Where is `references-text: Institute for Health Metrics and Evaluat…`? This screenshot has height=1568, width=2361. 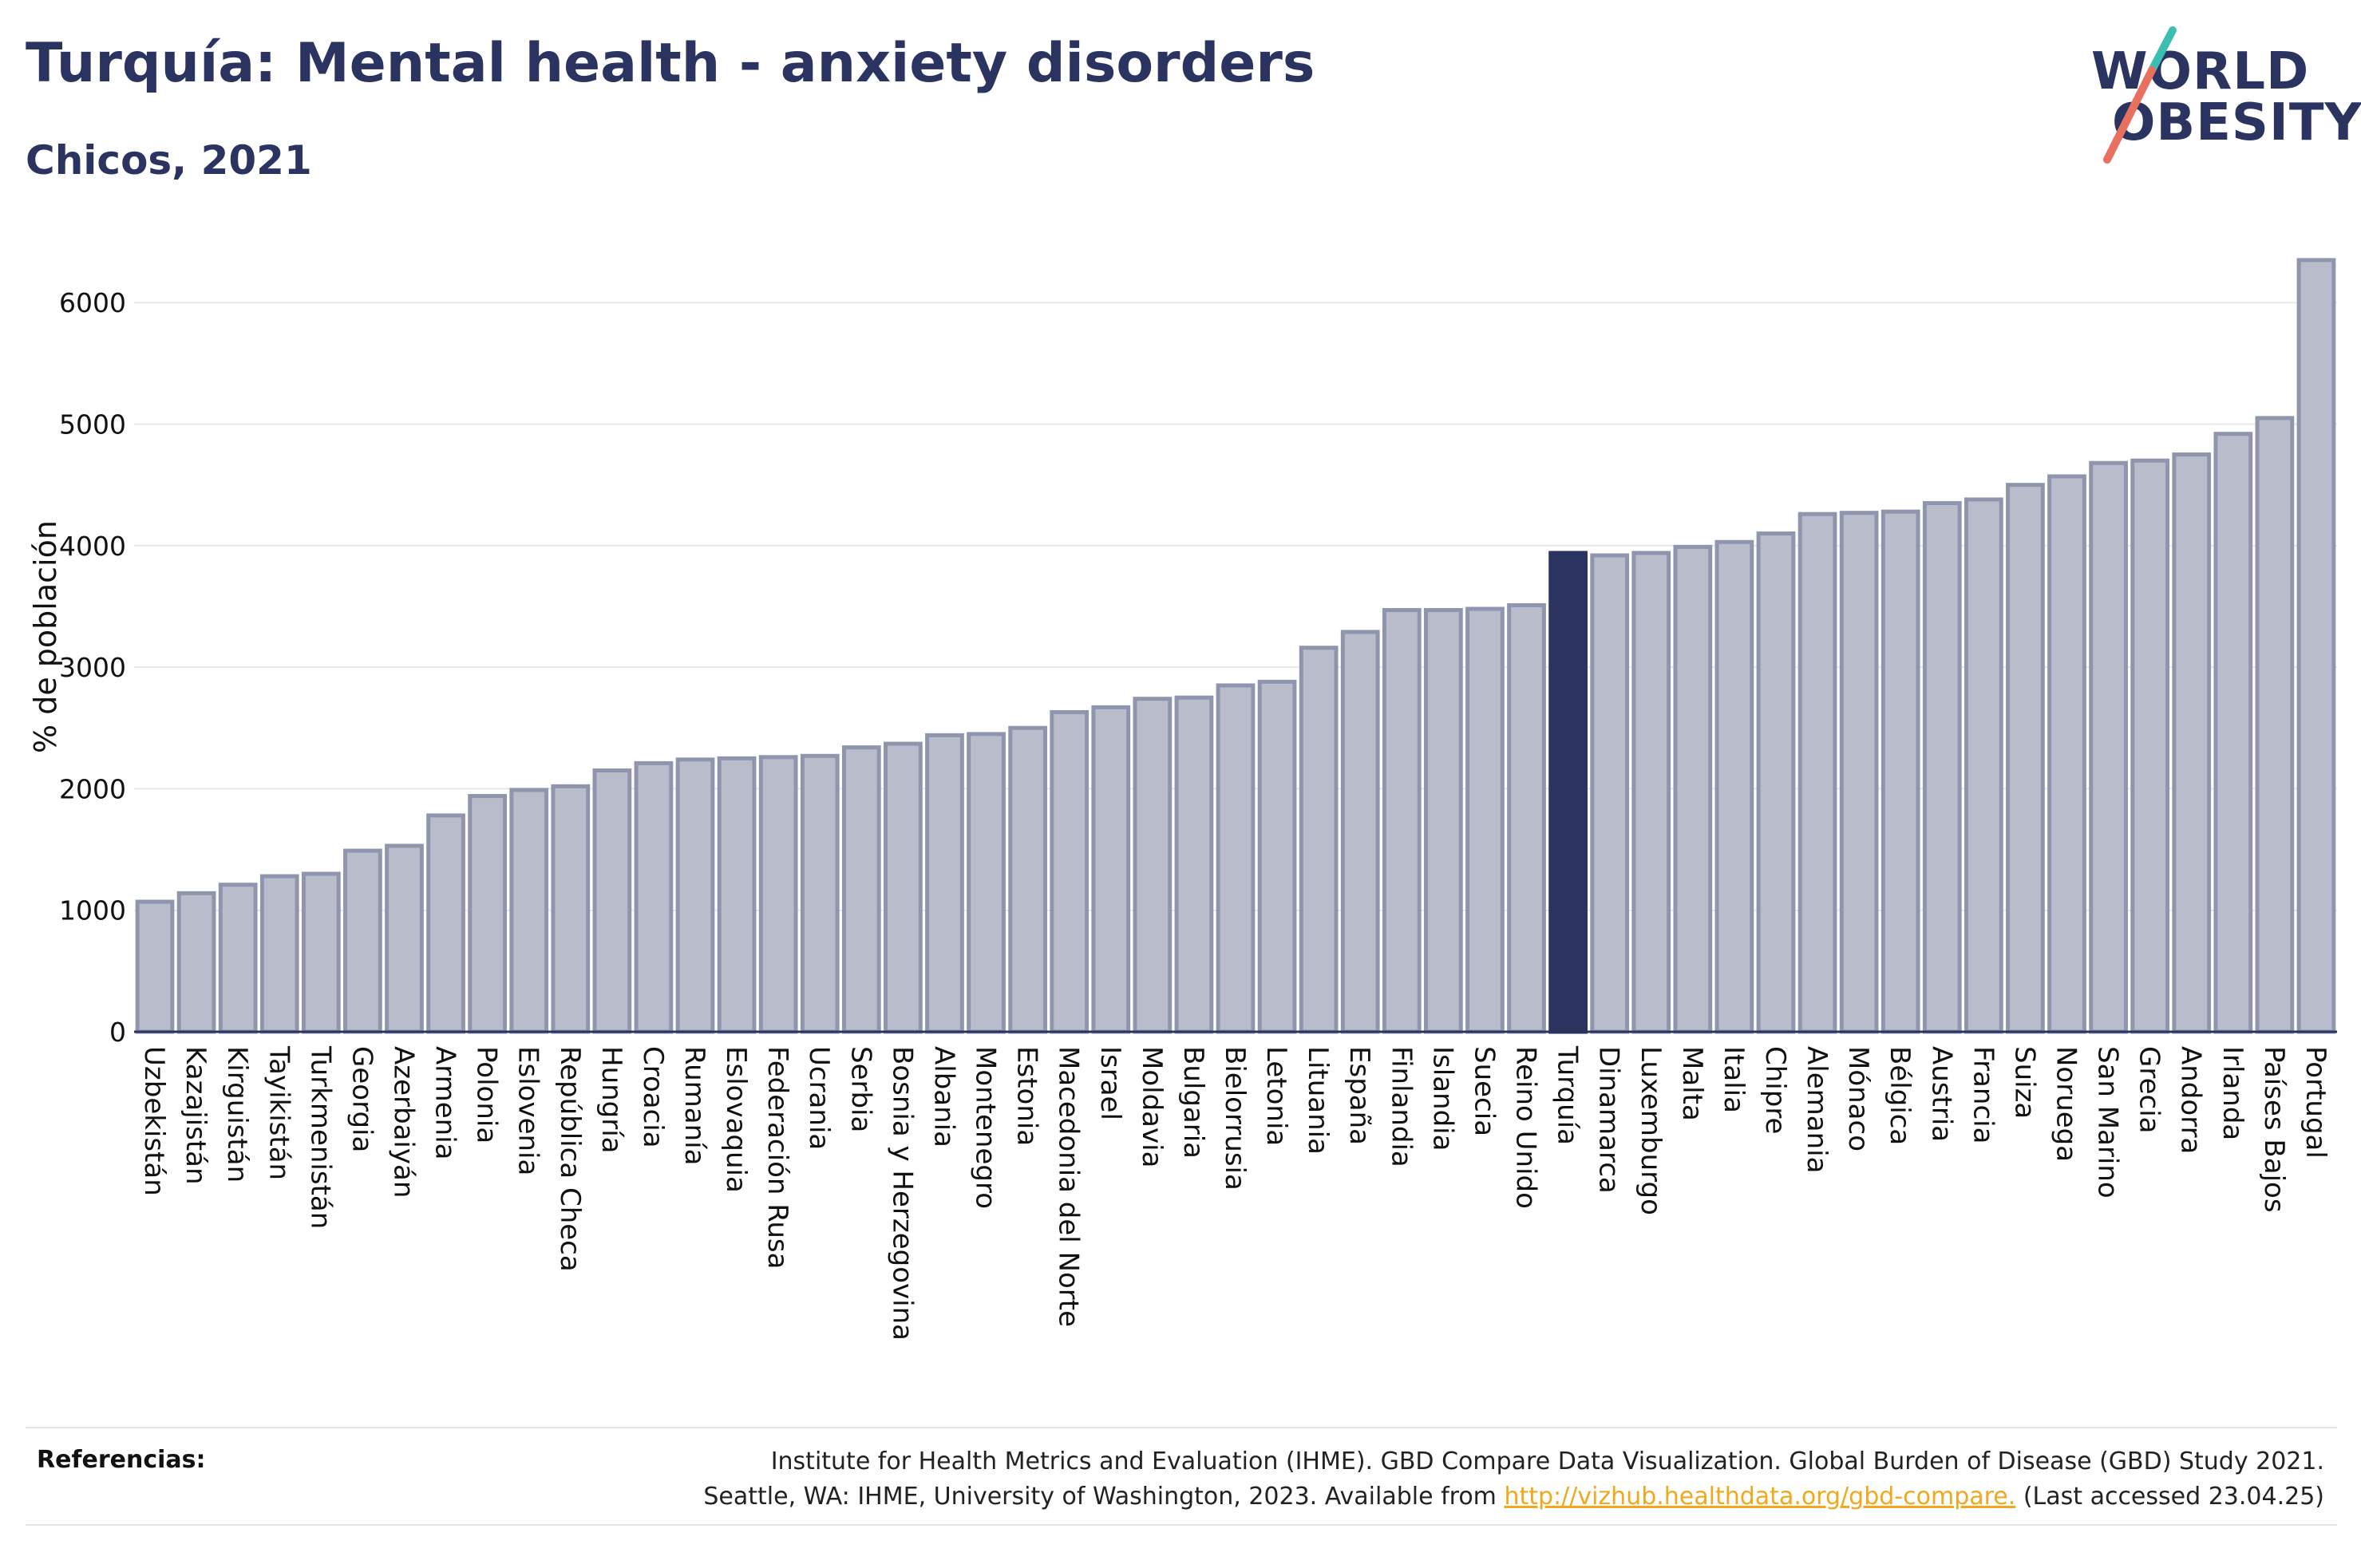
references-text: Institute for Health Metrics and Evaluat… is located at coordinates (1513, 1479).